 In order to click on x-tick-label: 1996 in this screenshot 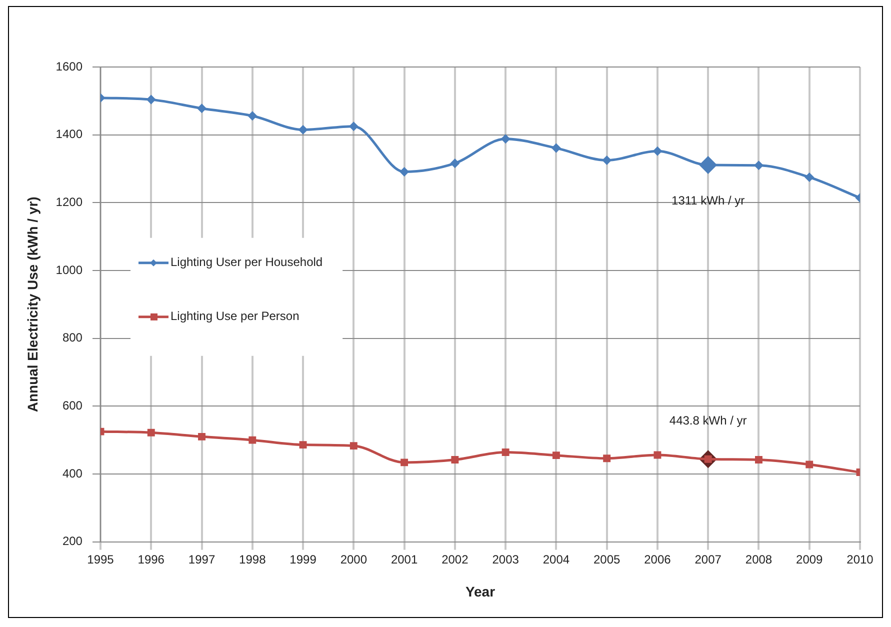, I will do `click(151, 559)`.